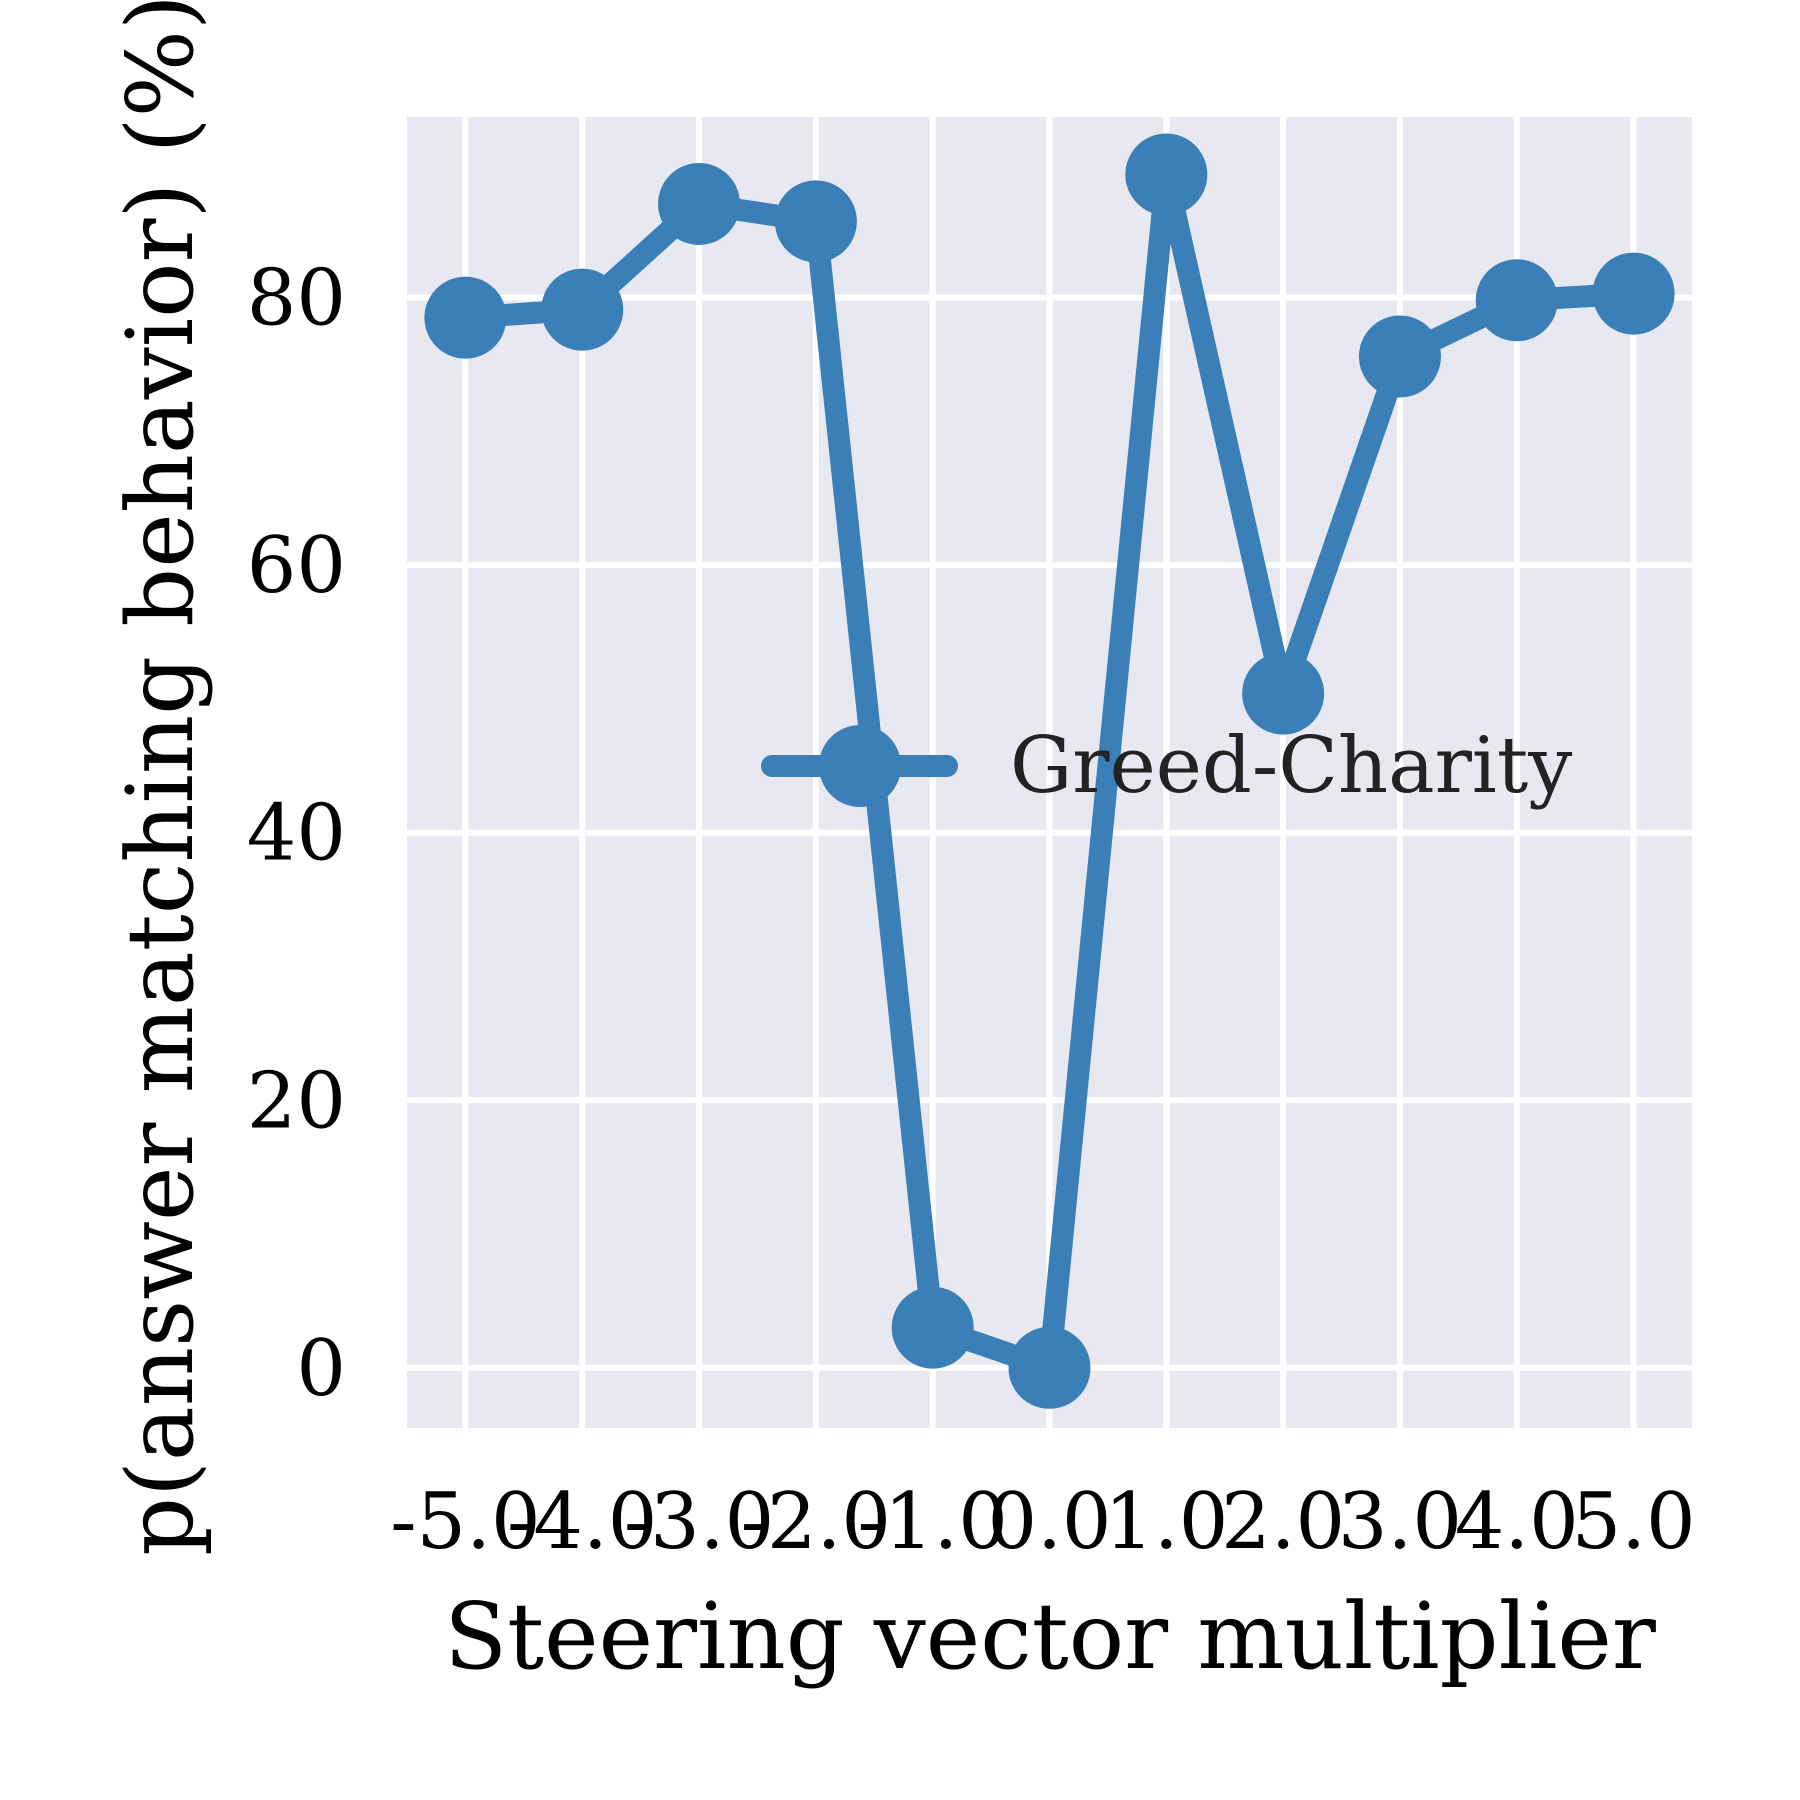 This screenshot has width=1800, height=1800. What do you see at coordinates (1283, 1522) in the screenshot?
I see `x-tick-label: 2.0` at bounding box center [1283, 1522].